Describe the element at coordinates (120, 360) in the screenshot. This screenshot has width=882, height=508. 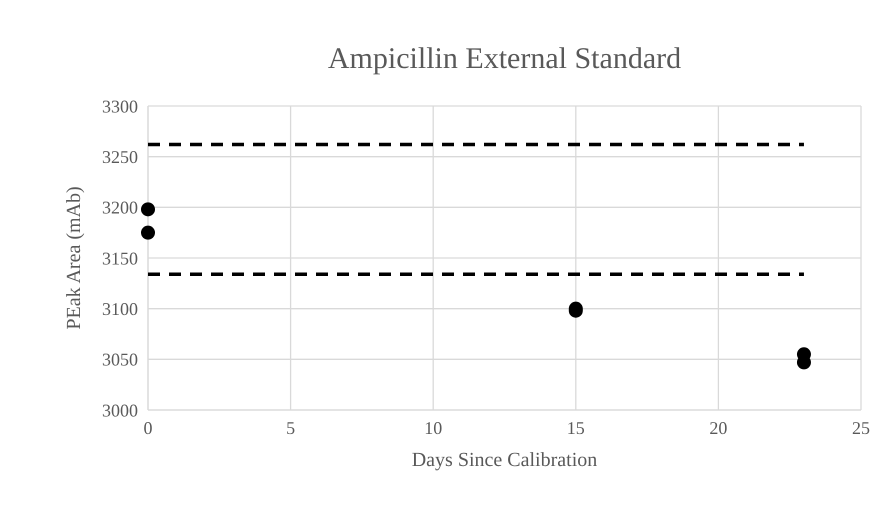
I see `y-tick-label: 3050` at that location.